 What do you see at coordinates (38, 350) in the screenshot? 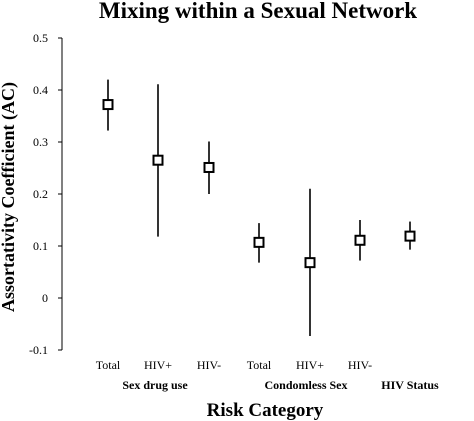
I see `y-tick-label: -0.1` at bounding box center [38, 350].